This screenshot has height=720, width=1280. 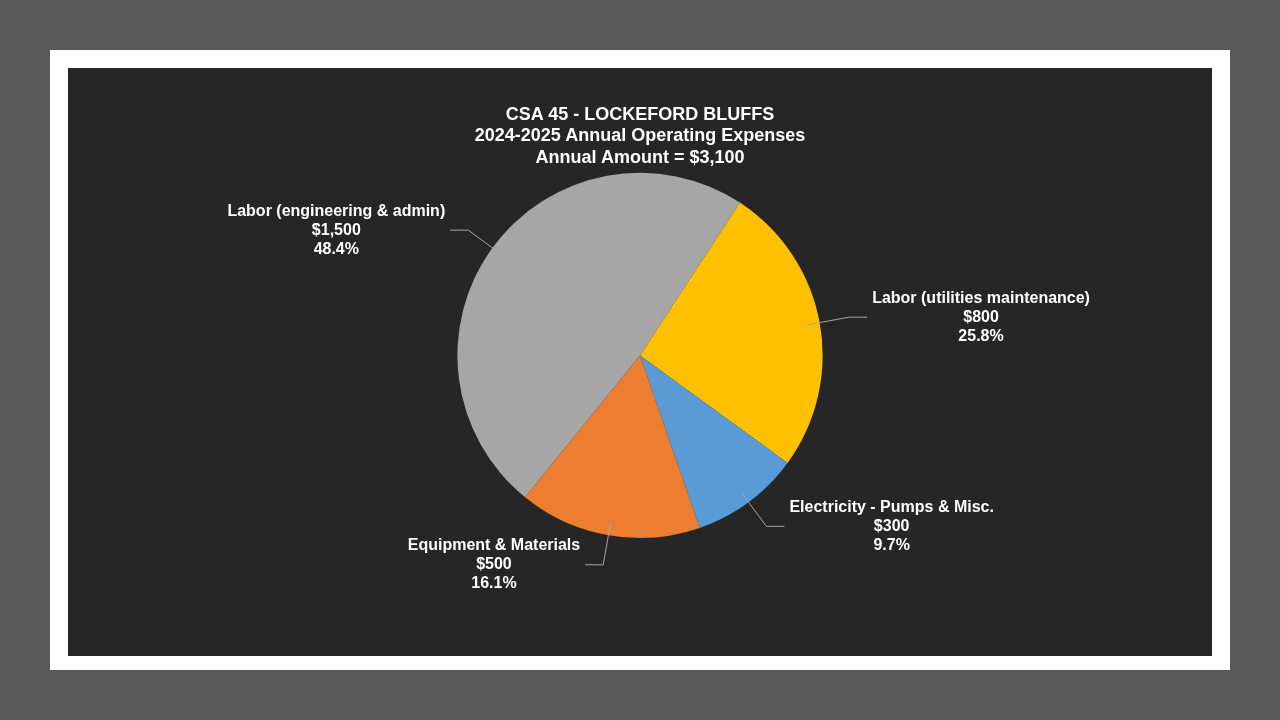 What do you see at coordinates (981, 325) in the screenshot?
I see `data-label: $800 25.8%` at bounding box center [981, 325].